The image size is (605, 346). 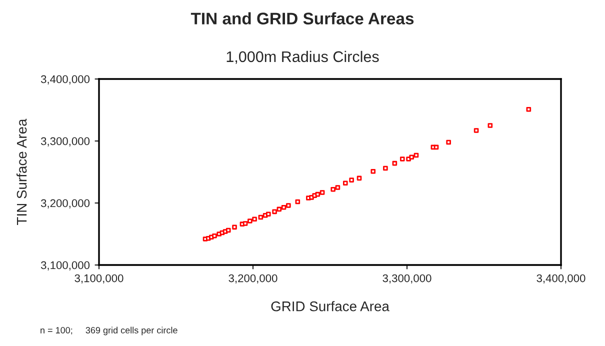 I want to click on x-axis-title: GRID Surface Area, so click(x=330, y=306).